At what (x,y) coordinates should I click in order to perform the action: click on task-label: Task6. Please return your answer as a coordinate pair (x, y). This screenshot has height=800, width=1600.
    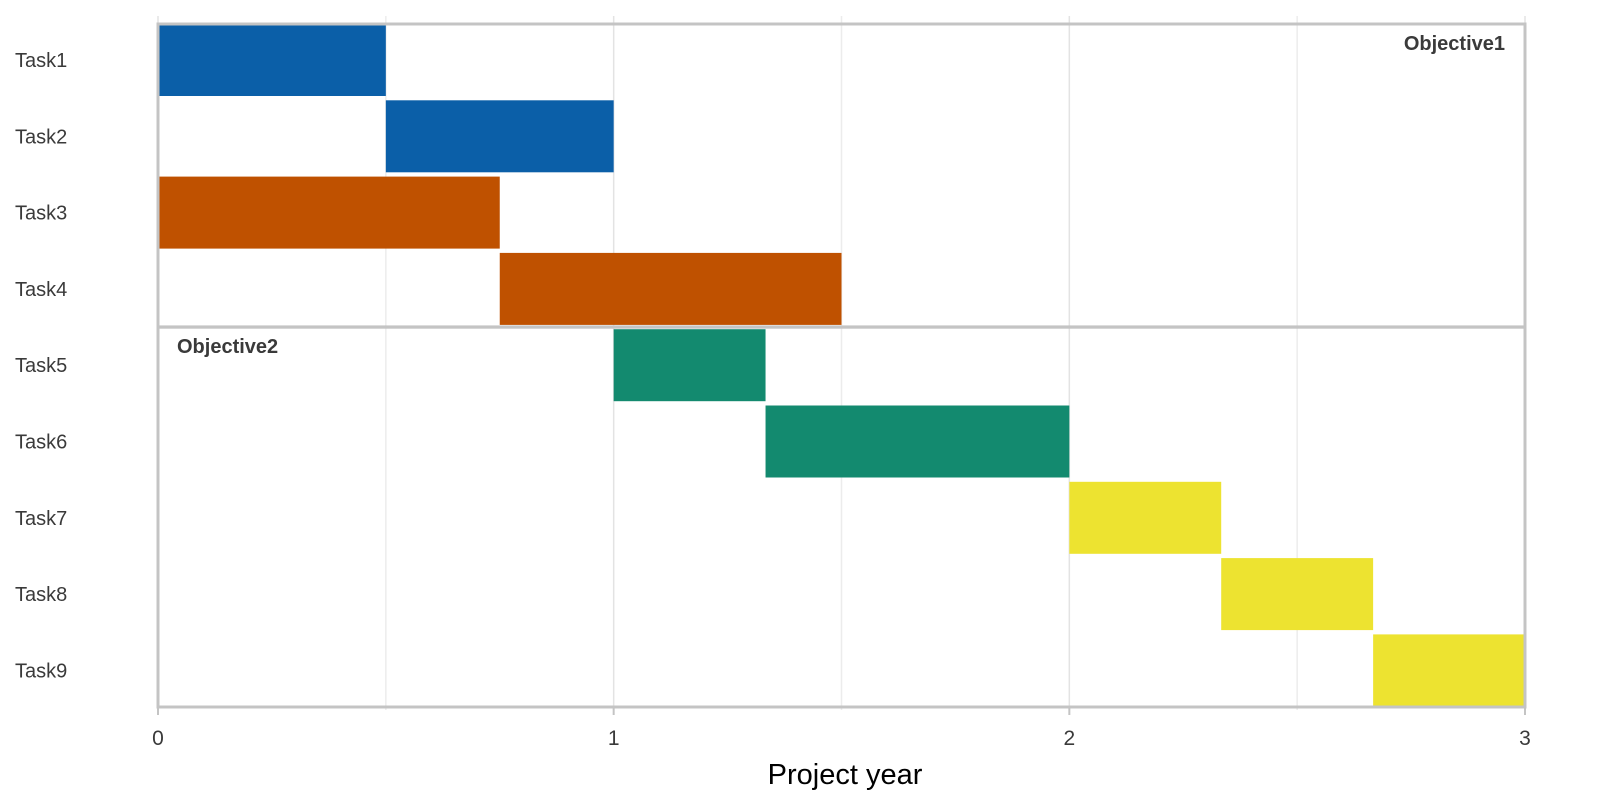
    Looking at the image, I should click on (41, 443).